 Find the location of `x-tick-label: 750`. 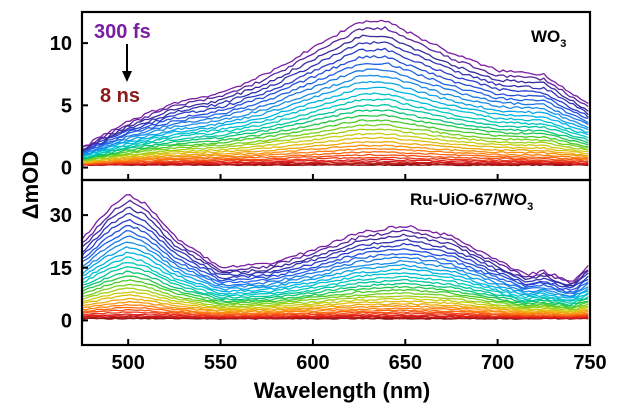

x-tick-label: 750 is located at coordinates (589, 363).